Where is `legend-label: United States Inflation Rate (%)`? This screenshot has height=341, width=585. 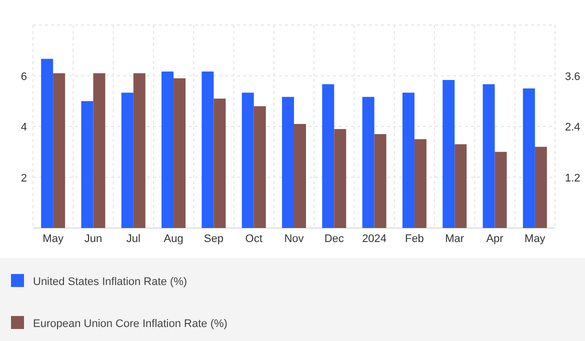 legend-label: United States Inflation Rate (%) is located at coordinates (110, 282).